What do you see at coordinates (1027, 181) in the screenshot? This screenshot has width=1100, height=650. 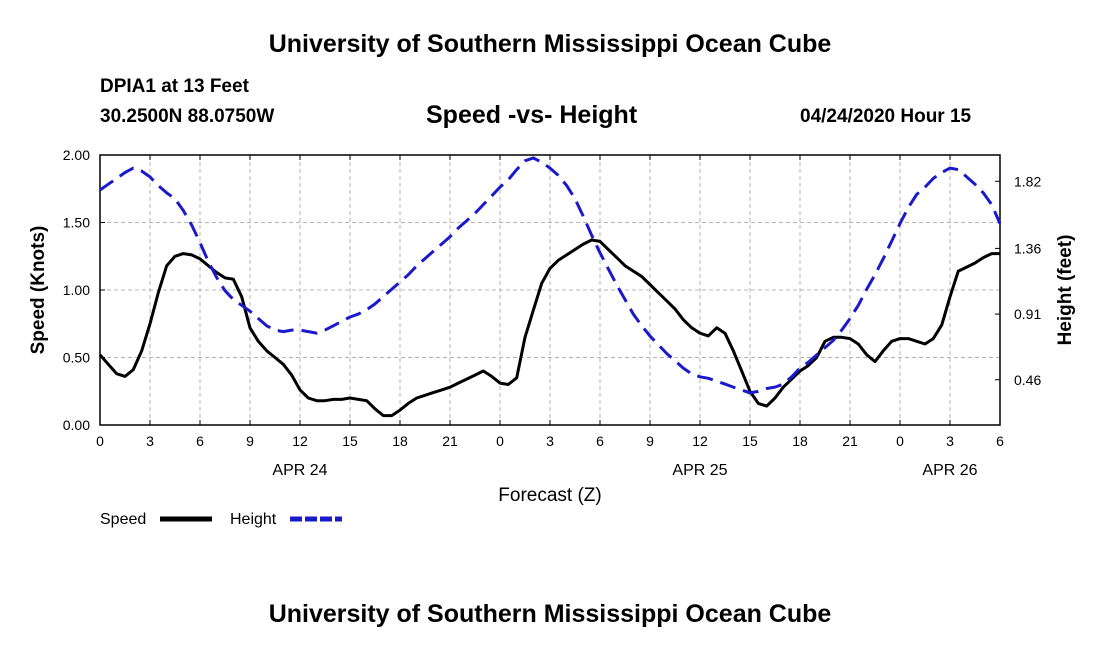 I see `y2-tick-label: 1.82` at bounding box center [1027, 181].